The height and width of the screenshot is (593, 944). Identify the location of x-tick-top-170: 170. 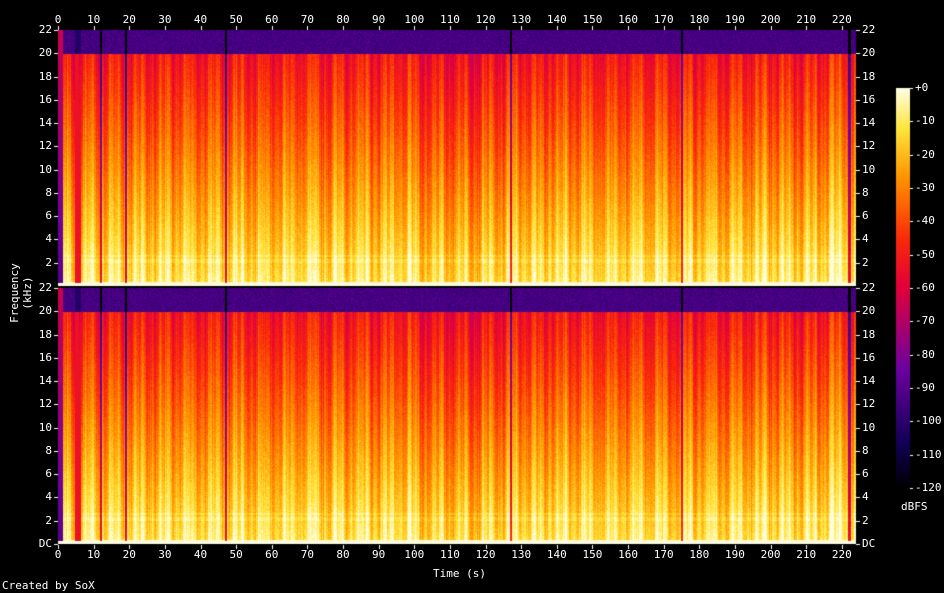
(663, 19).